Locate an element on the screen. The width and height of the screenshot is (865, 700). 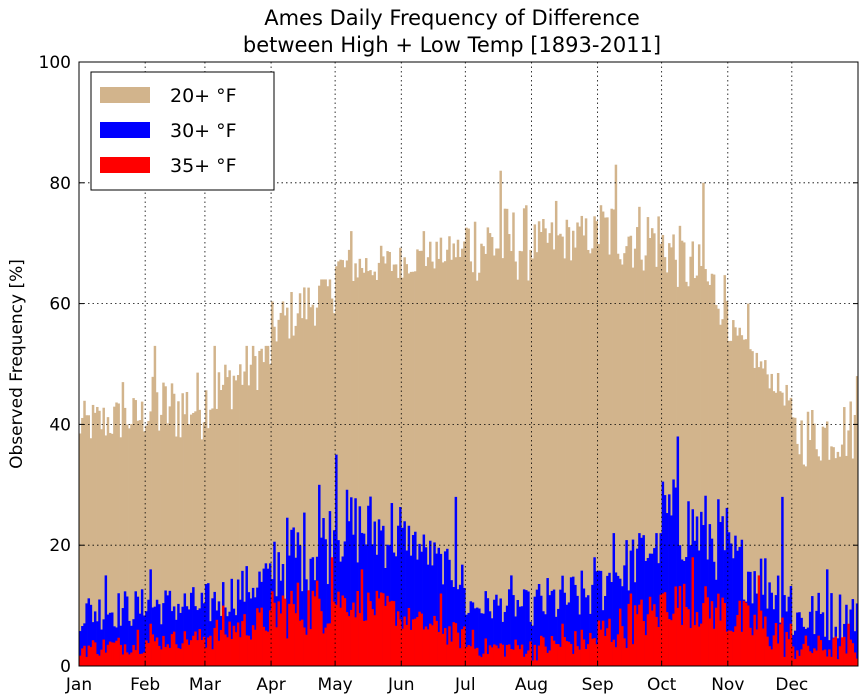
y-tick-label: 20 is located at coordinates (60, 546).